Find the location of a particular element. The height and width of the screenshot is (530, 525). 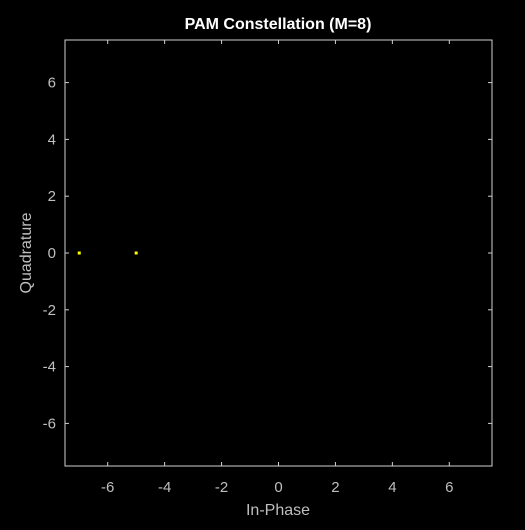

x-tick-label: 6 is located at coordinates (449, 487).